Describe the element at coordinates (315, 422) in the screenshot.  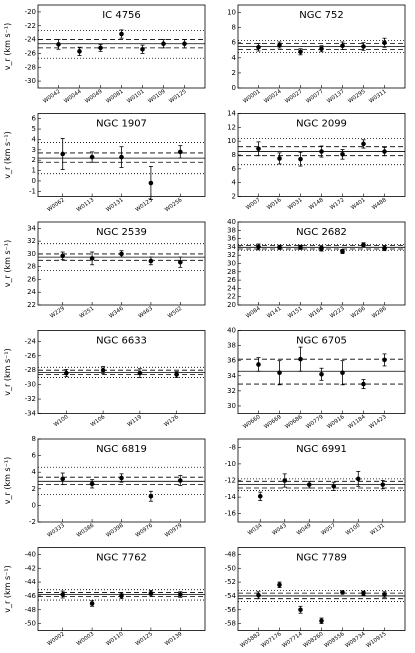
I see `x-tick-label: W0779` at that location.